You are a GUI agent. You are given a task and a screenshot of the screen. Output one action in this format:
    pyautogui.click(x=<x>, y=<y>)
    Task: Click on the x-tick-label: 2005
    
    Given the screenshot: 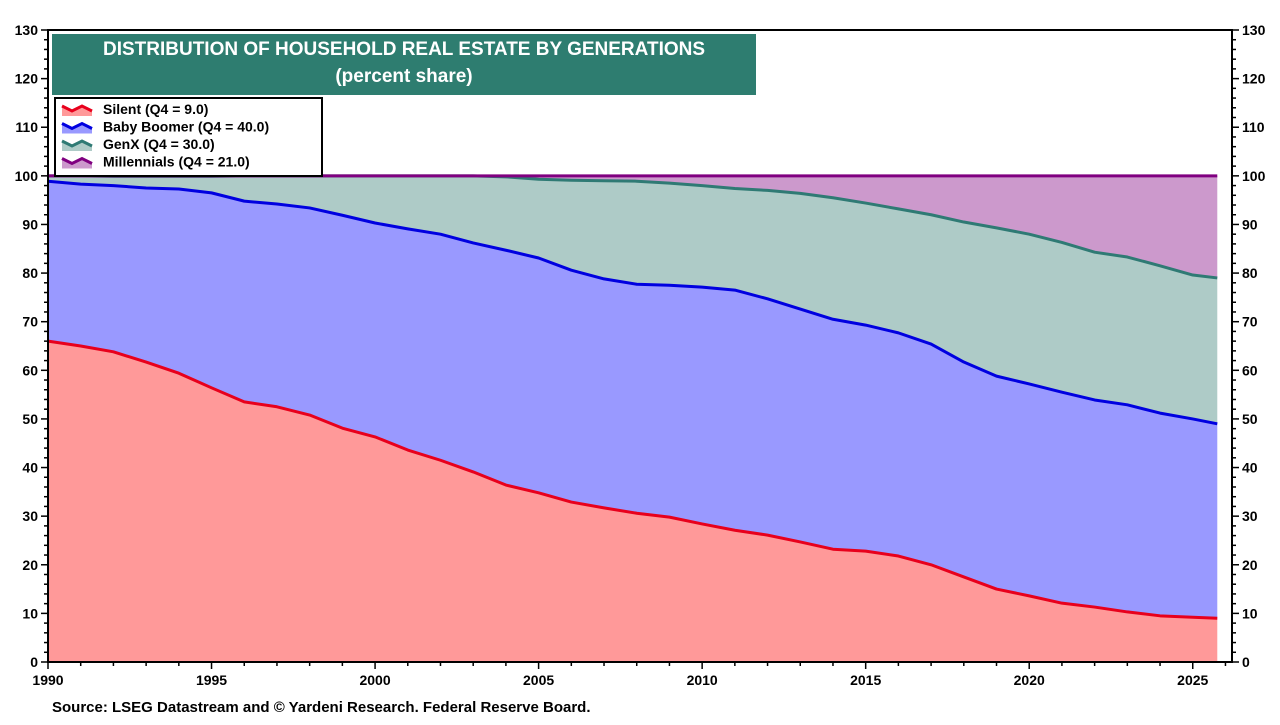 What is the action you would take?
    pyautogui.click(x=538, y=680)
    